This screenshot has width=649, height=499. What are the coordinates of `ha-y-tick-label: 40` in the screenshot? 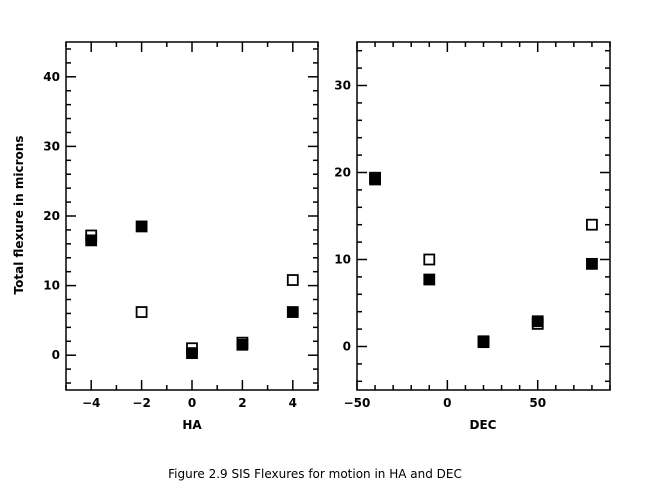 It's located at (51, 77).